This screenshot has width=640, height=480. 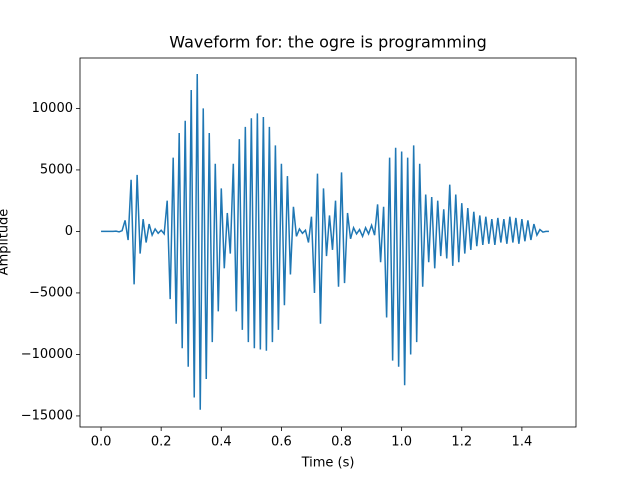 I want to click on y-axis-label: Amplitude, so click(x=6, y=242).